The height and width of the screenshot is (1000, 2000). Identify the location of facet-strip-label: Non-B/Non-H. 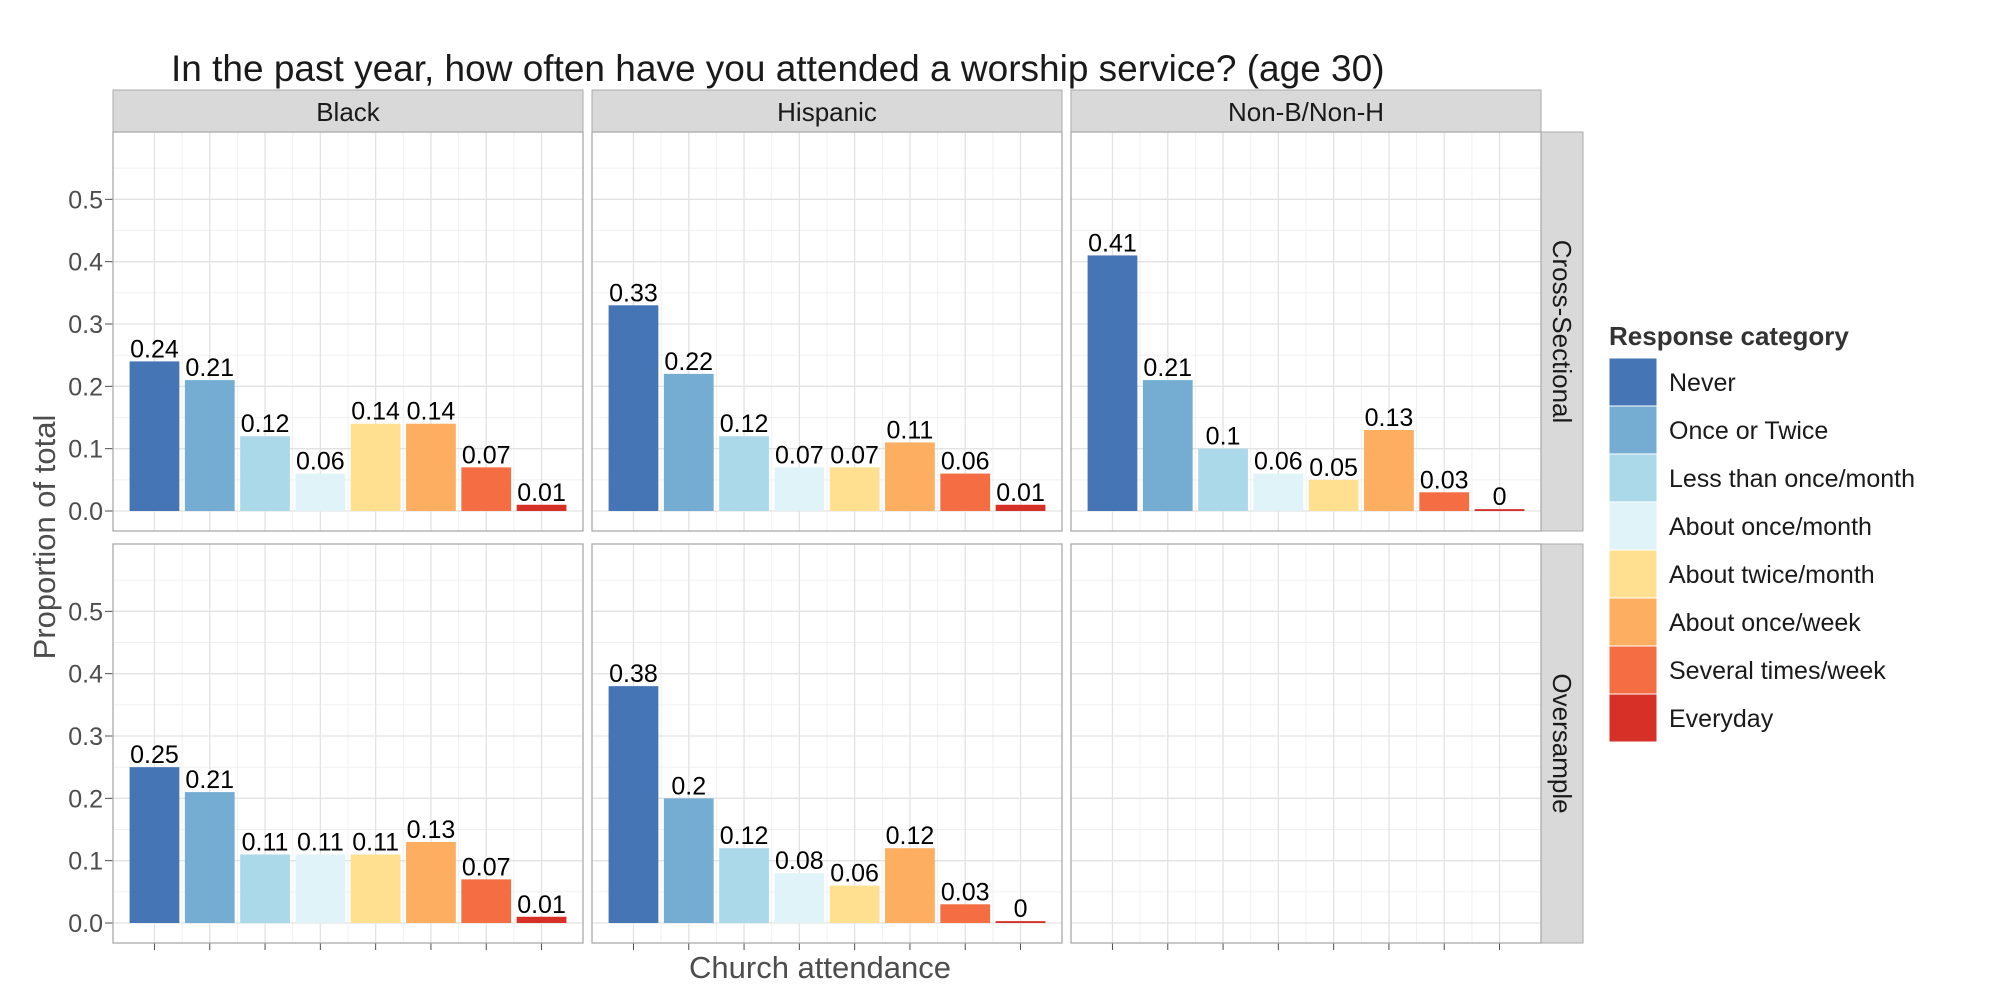
(1306, 112).